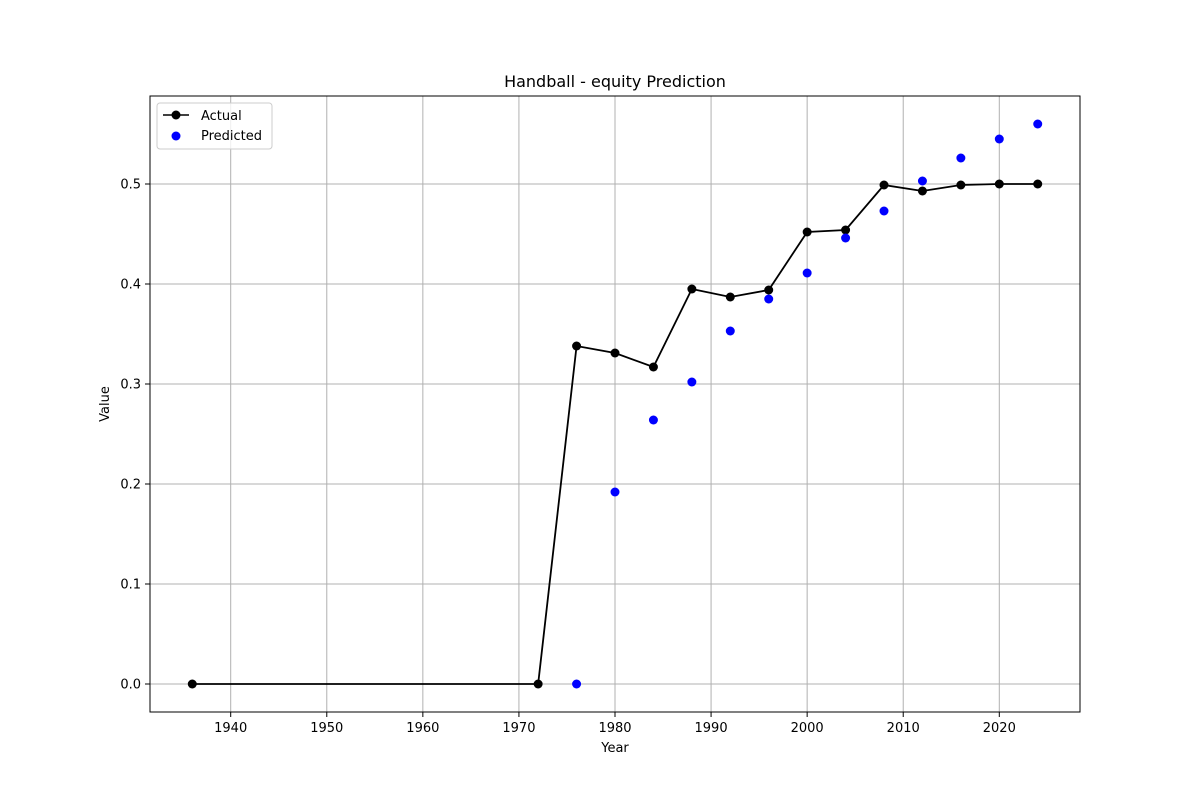 Image resolution: width=1200 pixels, height=800 pixels. Describe the element at coordinates (130, 285) in the screenshot. I see `y-tick-label: 0.4` at that location.